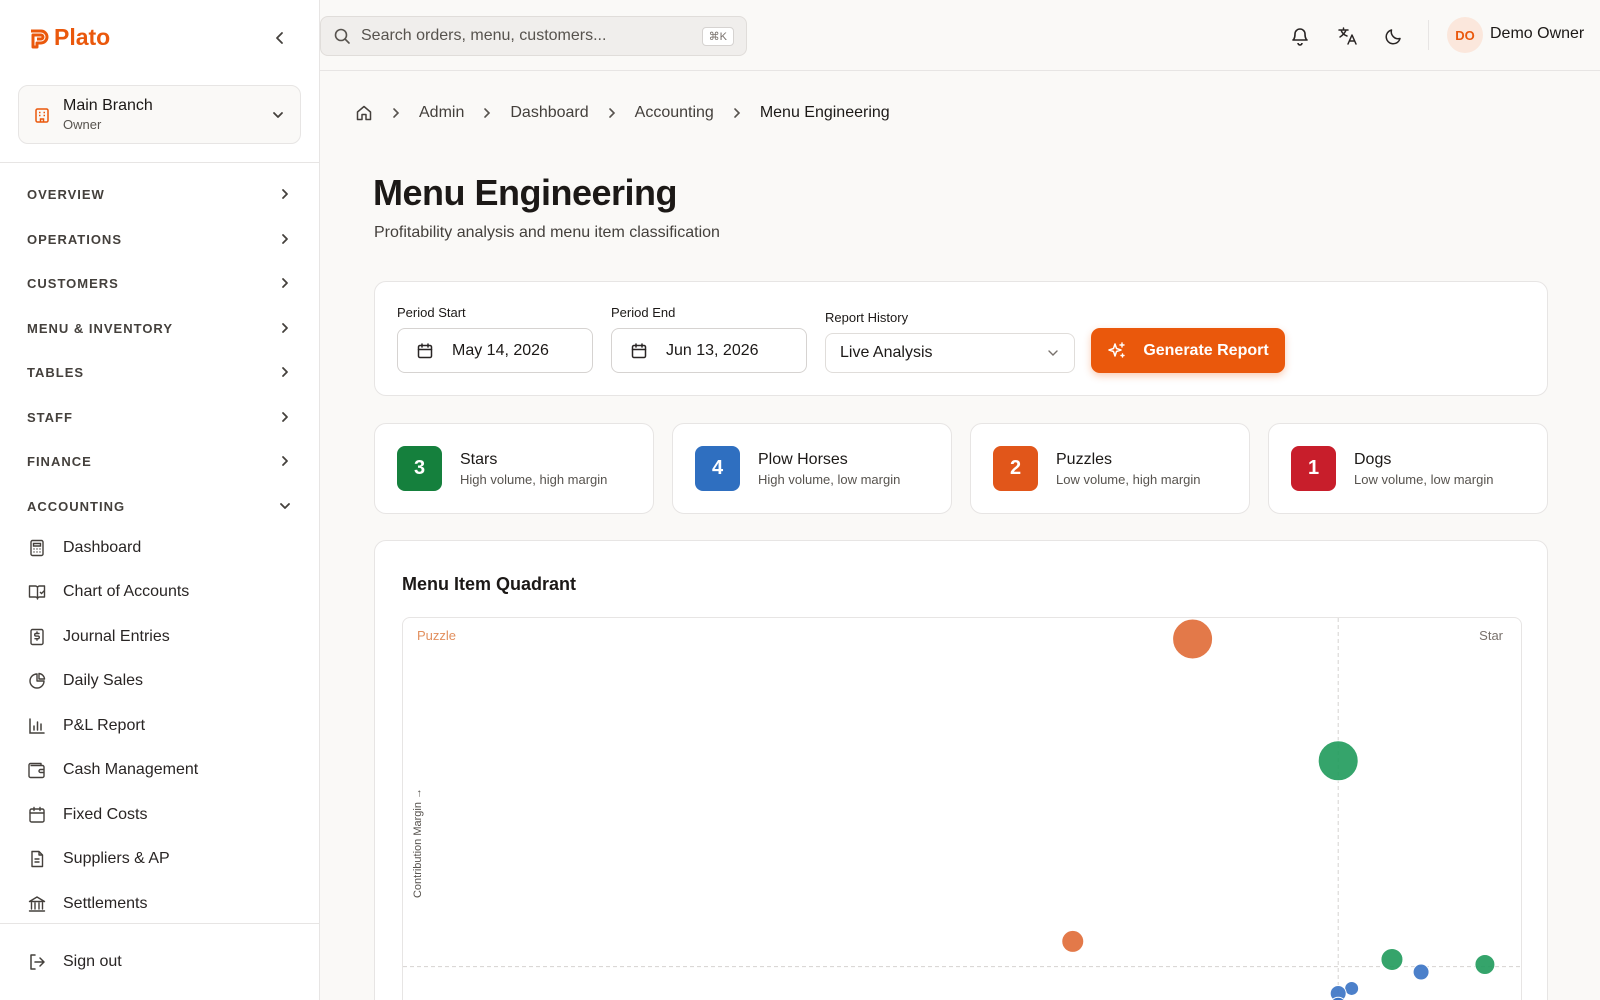  Describe the element at coordinates (1394, 36) in the screenshot. I see `theme-toggle-button` at that location.